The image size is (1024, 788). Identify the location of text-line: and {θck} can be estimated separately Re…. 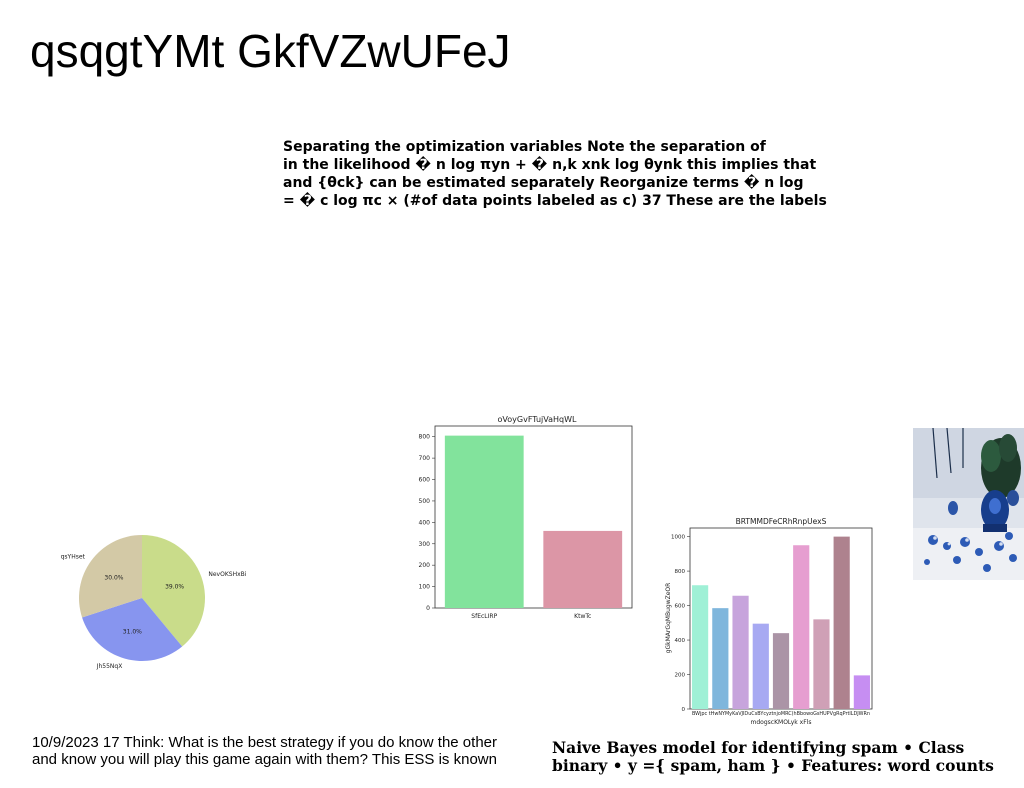
(543, 183).